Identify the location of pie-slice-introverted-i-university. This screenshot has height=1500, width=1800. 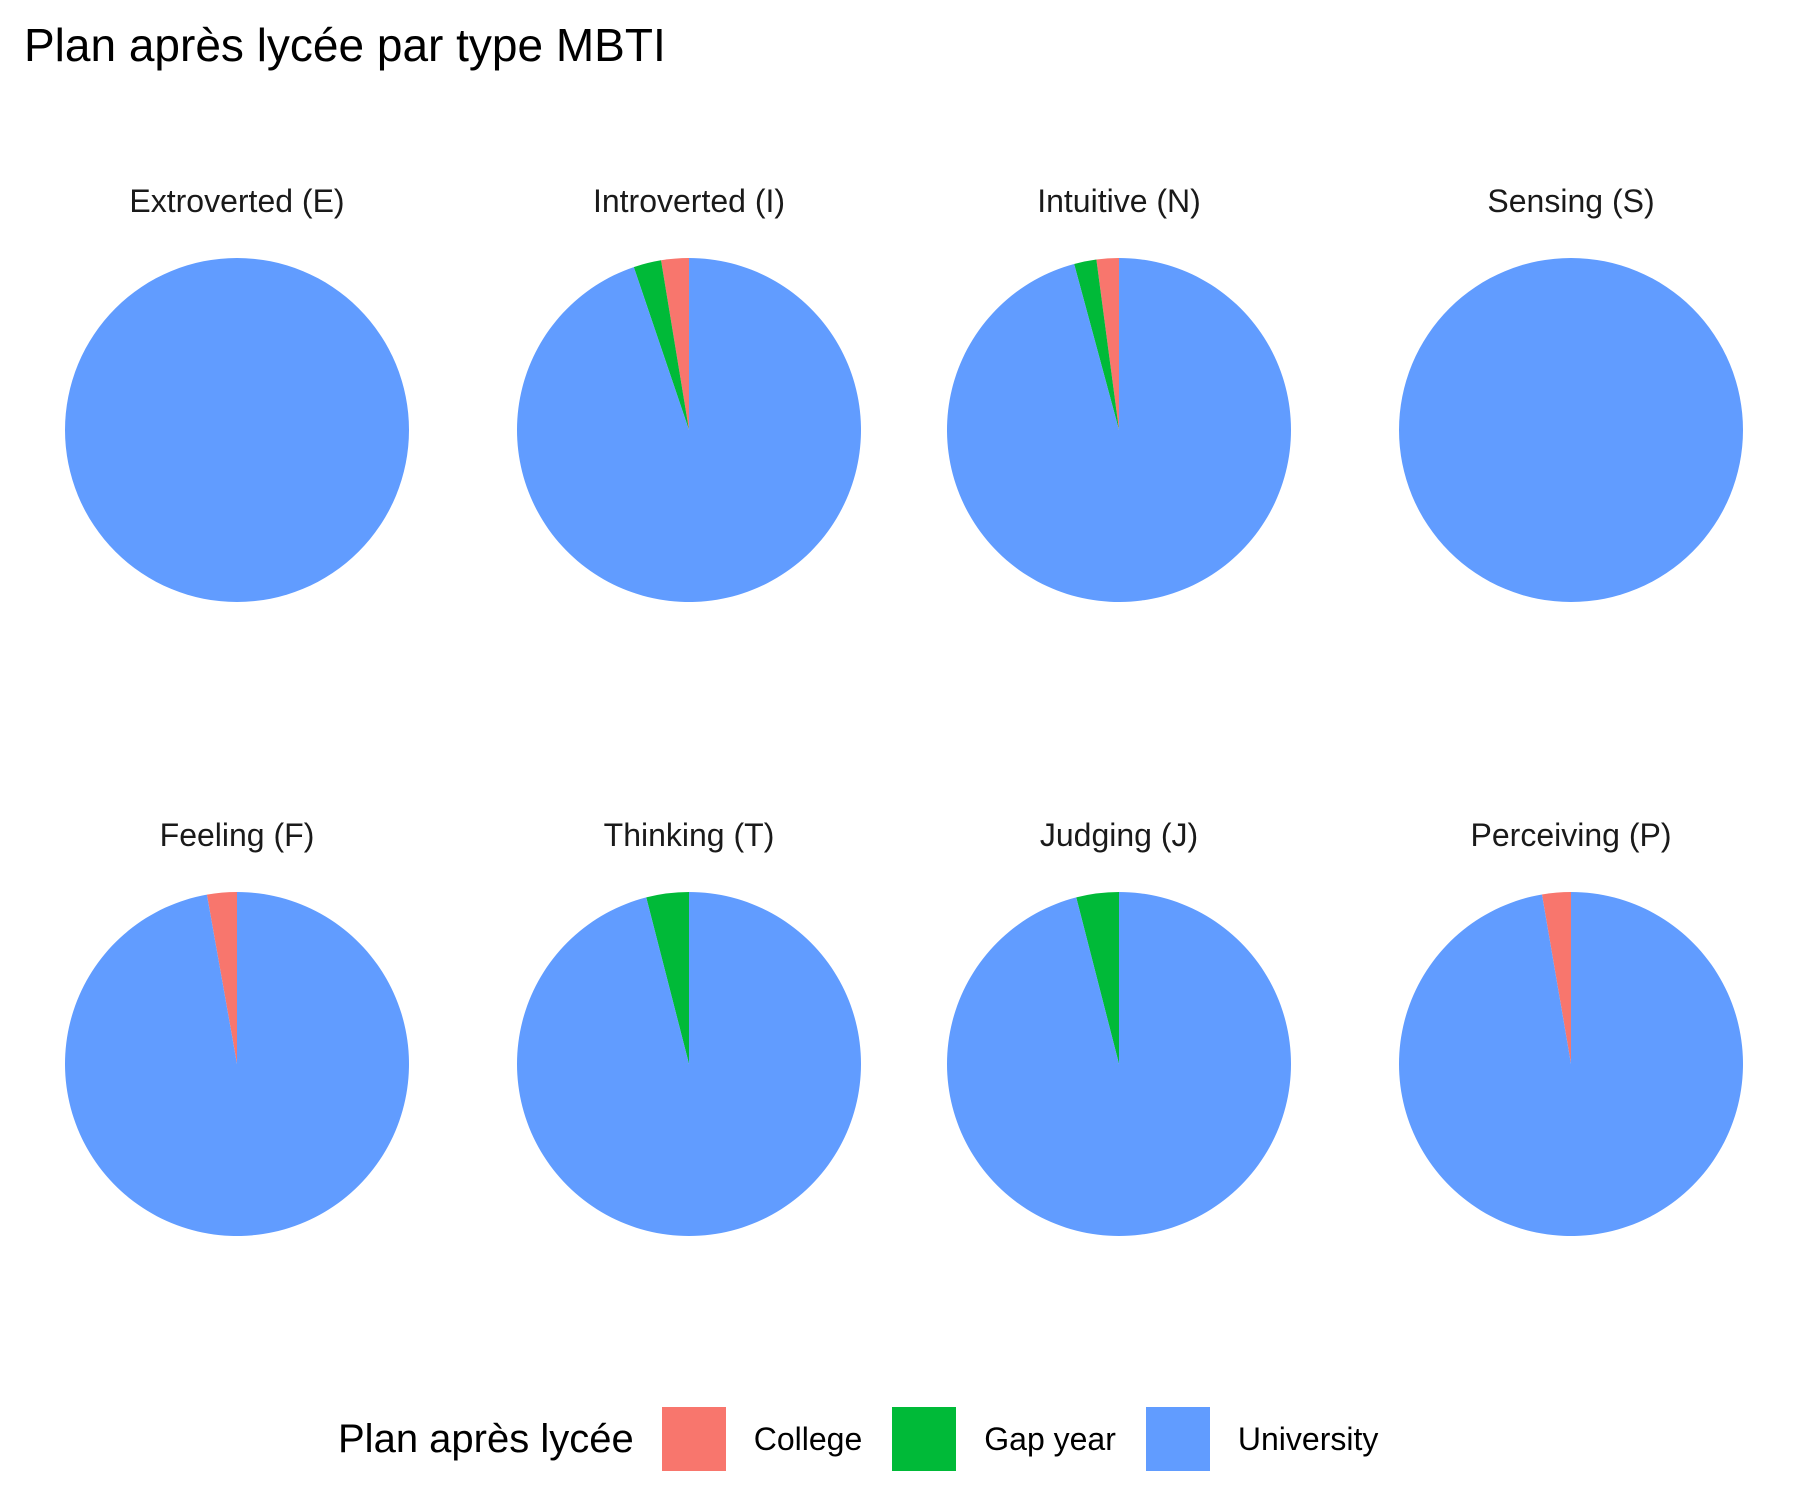
(688, 430).